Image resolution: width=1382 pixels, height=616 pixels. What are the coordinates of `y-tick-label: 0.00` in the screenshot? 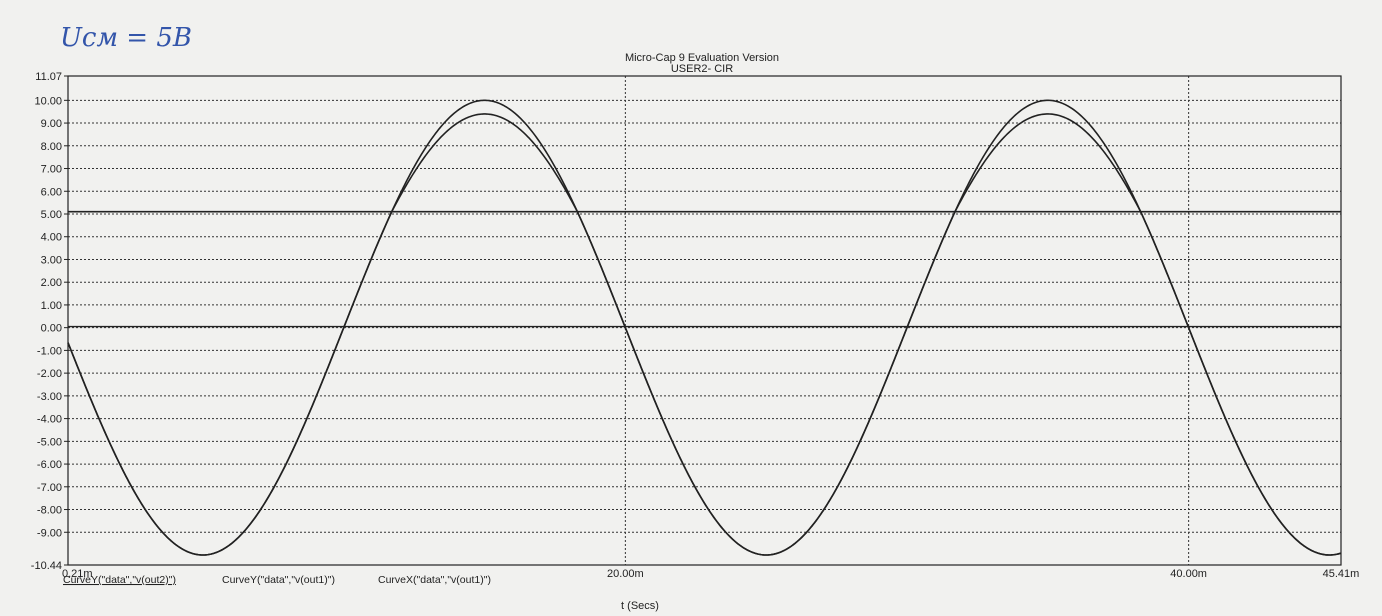 It's located at (51, 329).